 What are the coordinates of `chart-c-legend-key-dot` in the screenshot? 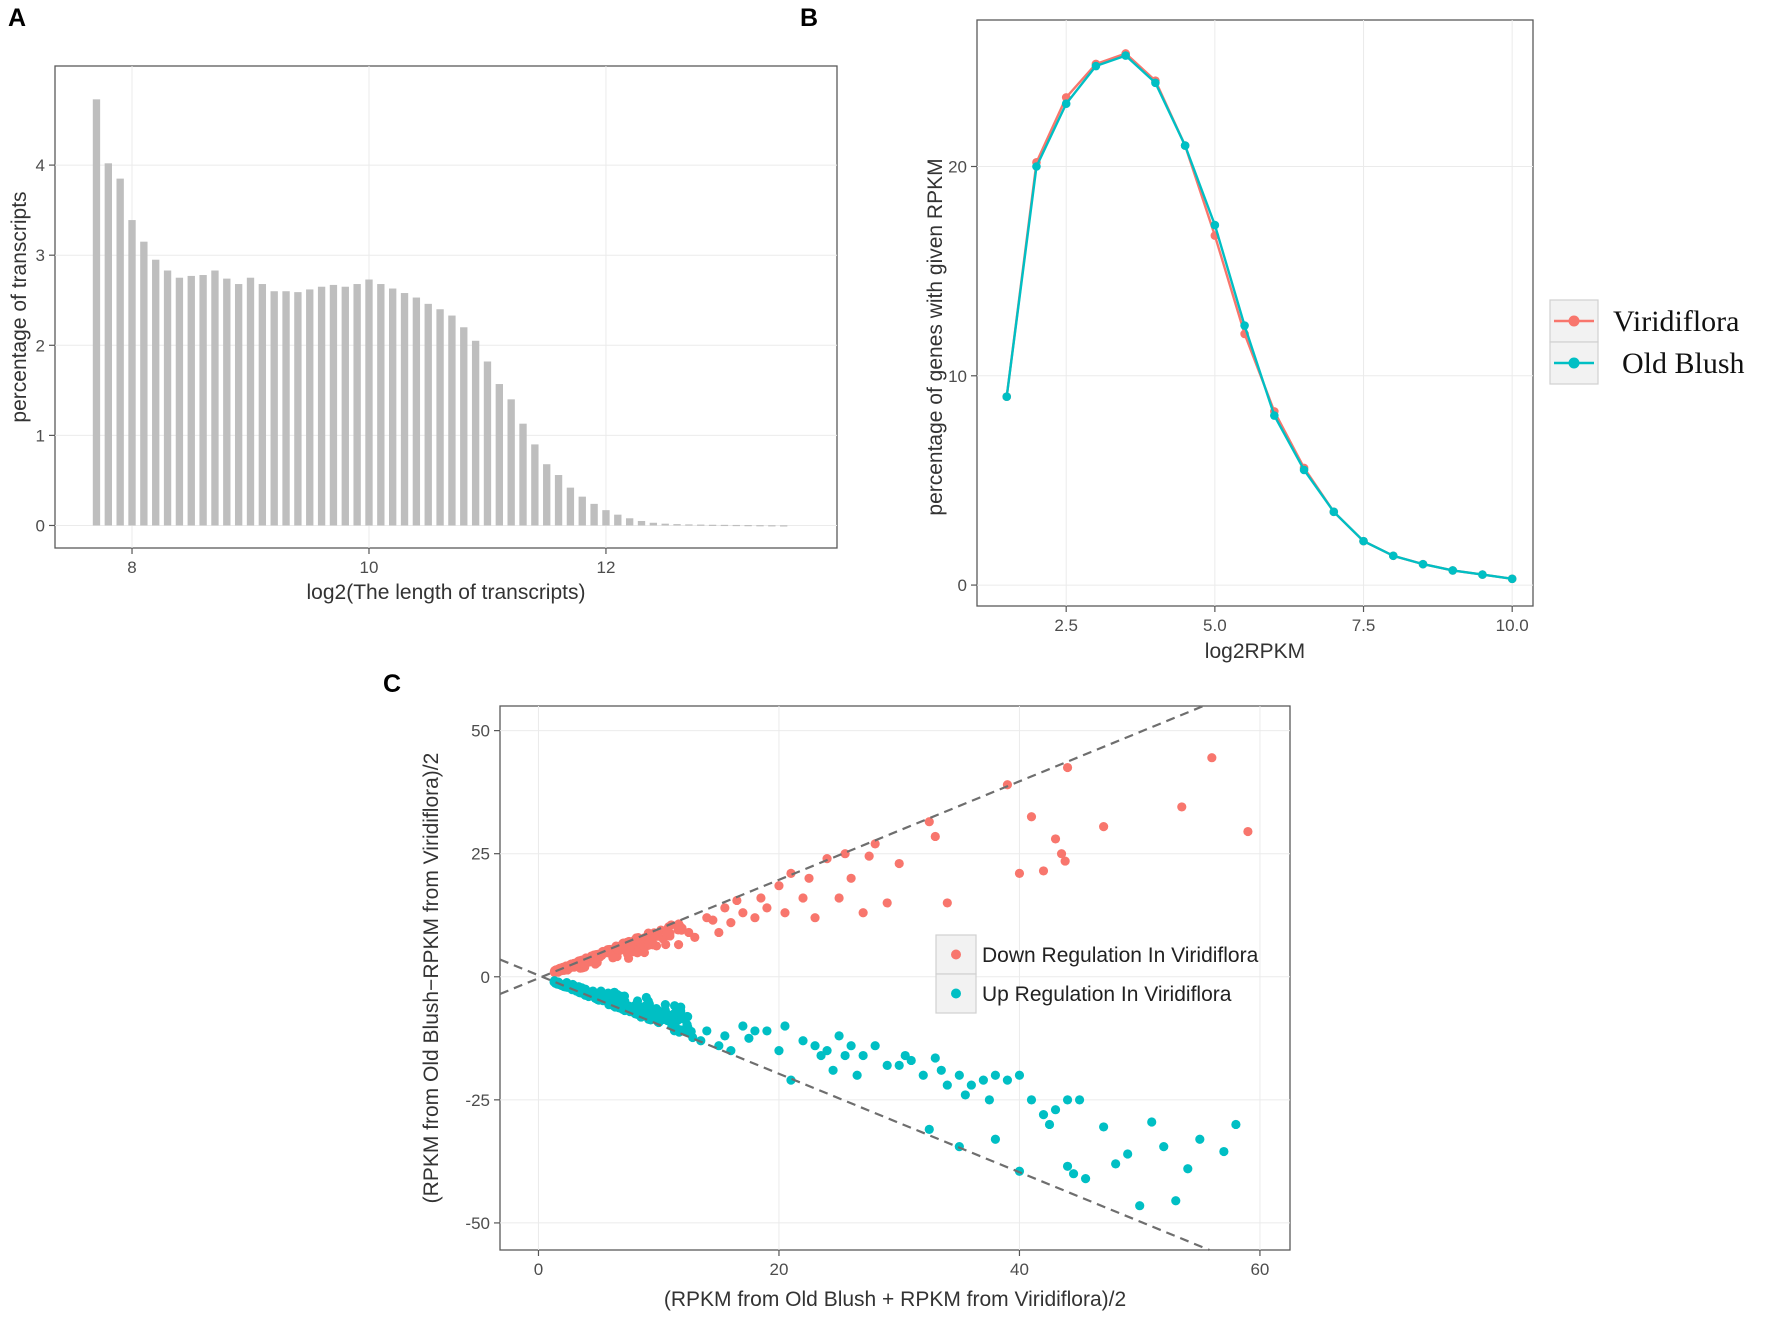 It's located at (956, 954).